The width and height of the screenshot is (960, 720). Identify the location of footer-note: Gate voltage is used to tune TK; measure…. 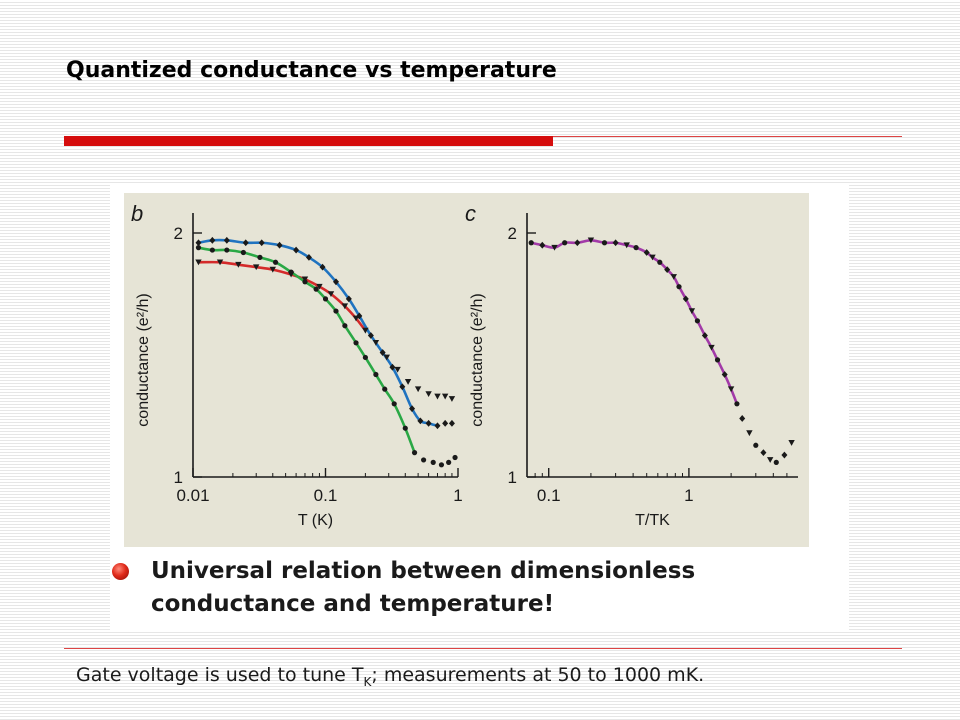
(390, 676).